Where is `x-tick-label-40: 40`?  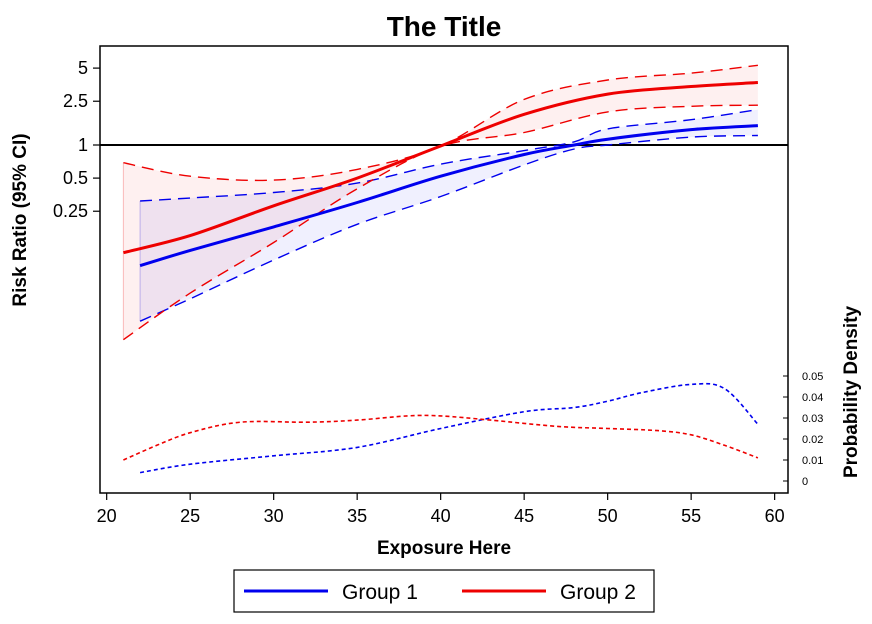
x-tick-label-40: 40 is located at coordinates (441, 516).